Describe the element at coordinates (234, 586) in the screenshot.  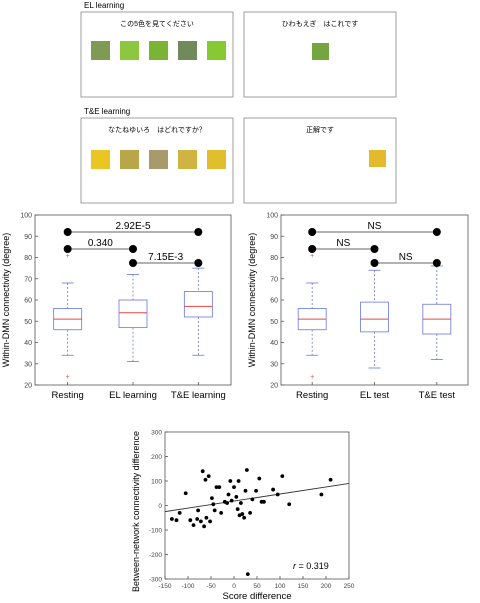
I see `x-tick-label: 0` at that location.